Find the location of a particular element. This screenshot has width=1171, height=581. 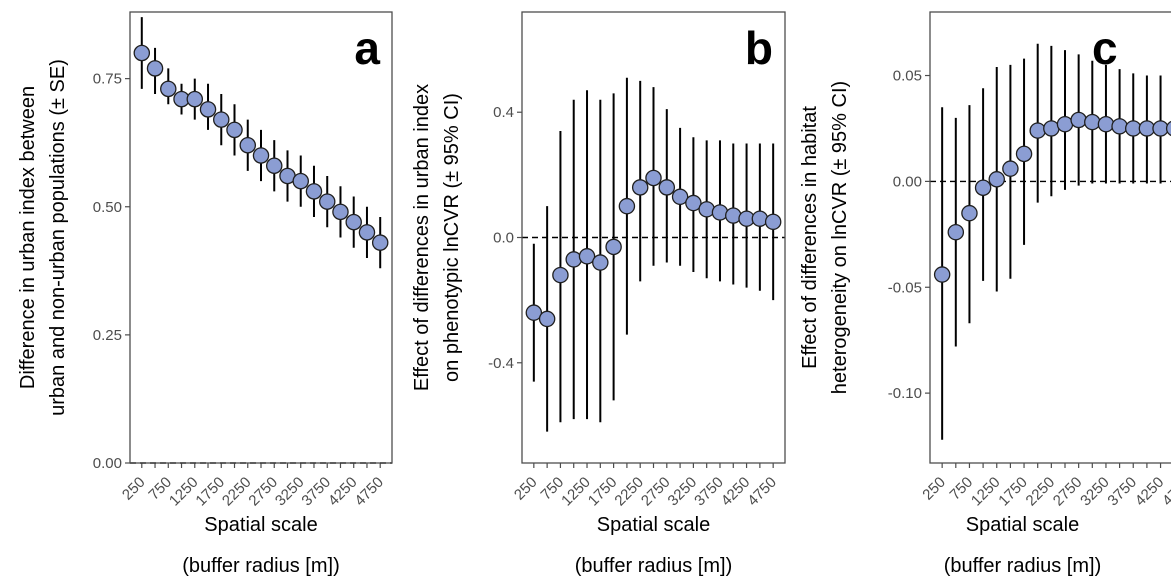

y-axis-title: heterogeneity on lnCVR (± 95% CI) is located at coordinates (840, 237).